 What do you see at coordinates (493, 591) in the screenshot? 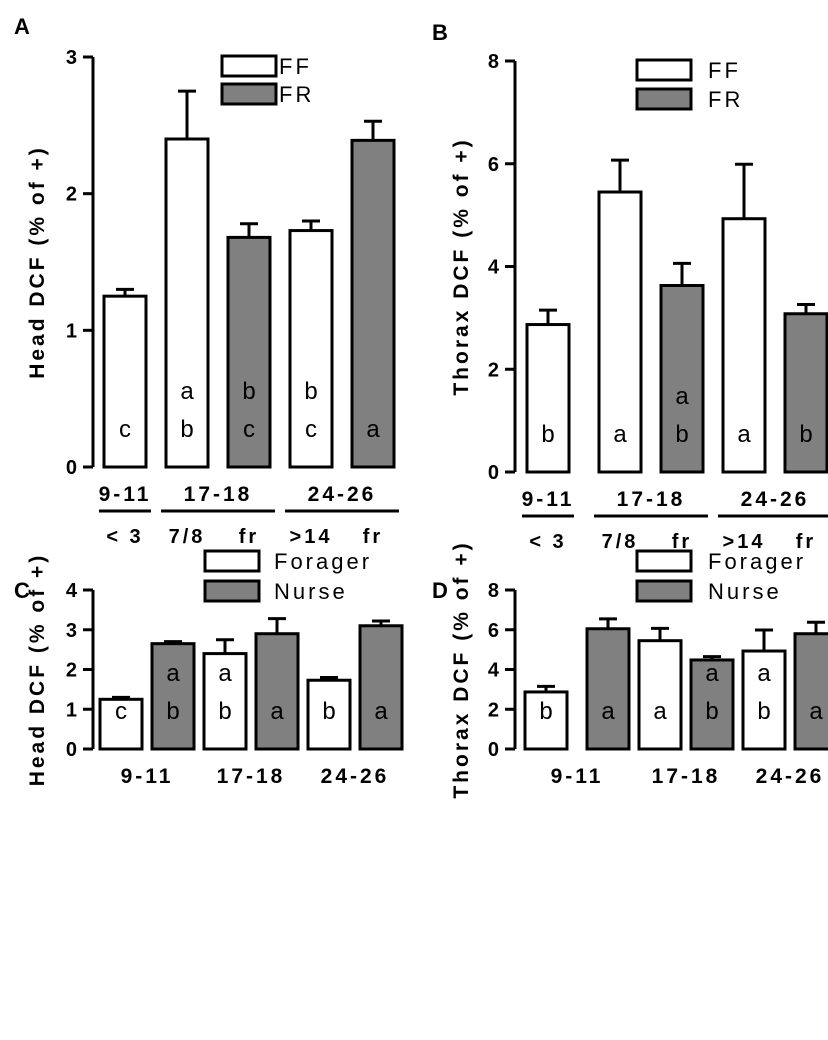
I see `y-tick-label: 8` at bounding box center [493, 591].